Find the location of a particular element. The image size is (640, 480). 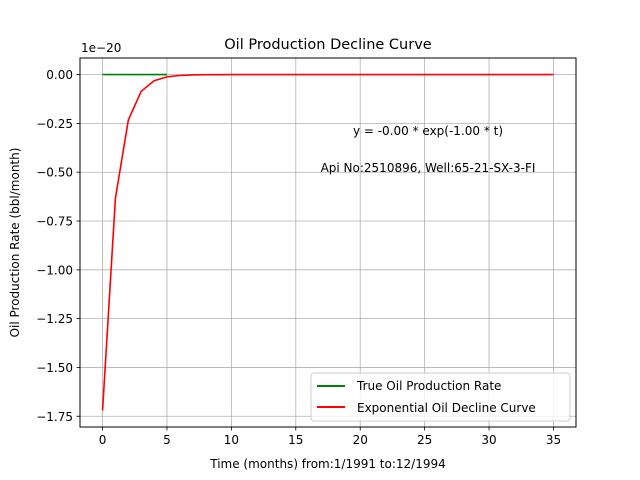

chart-title: Oil Production Decline Curve is located at coordinates (328, 45).